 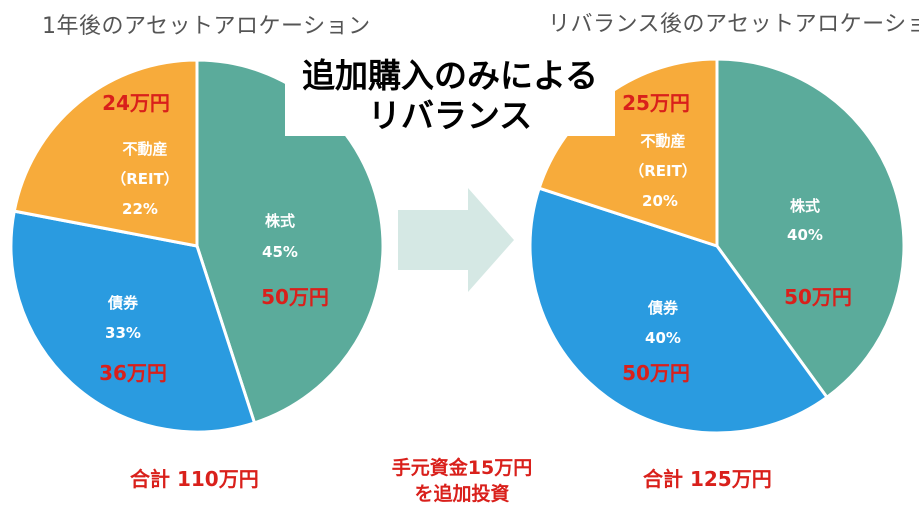 I want to click on chart-title-after: リバランス後のアセットアロケーション, so click(x=733, y=24).